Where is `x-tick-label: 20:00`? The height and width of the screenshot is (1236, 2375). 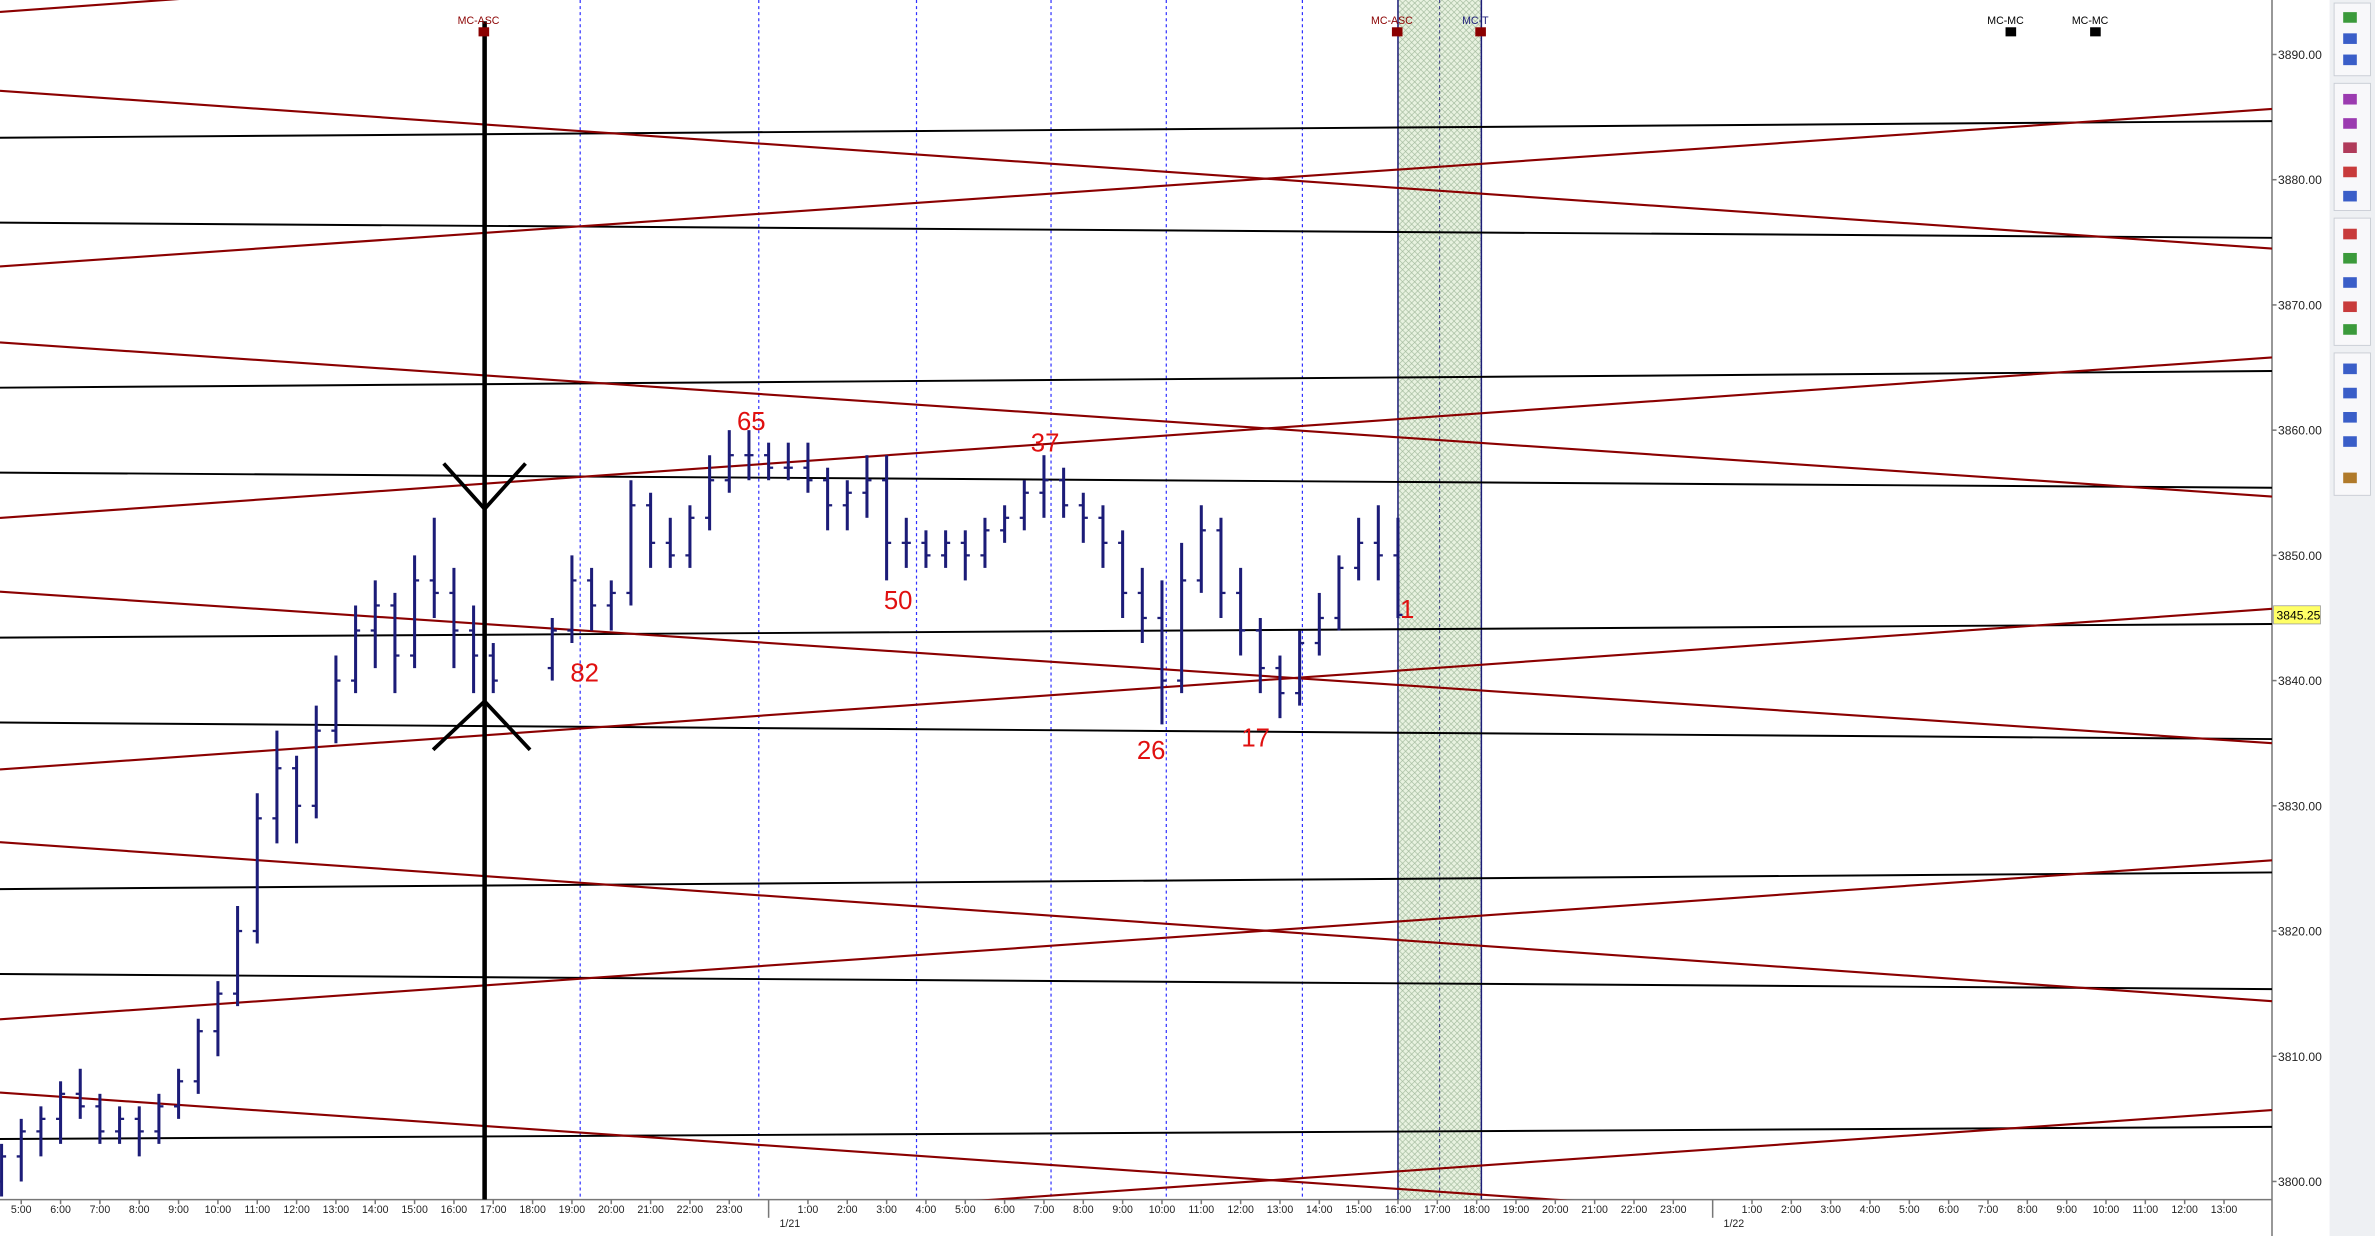 x-tick-label: 20:00 is located at coordinates (1555, 1210).